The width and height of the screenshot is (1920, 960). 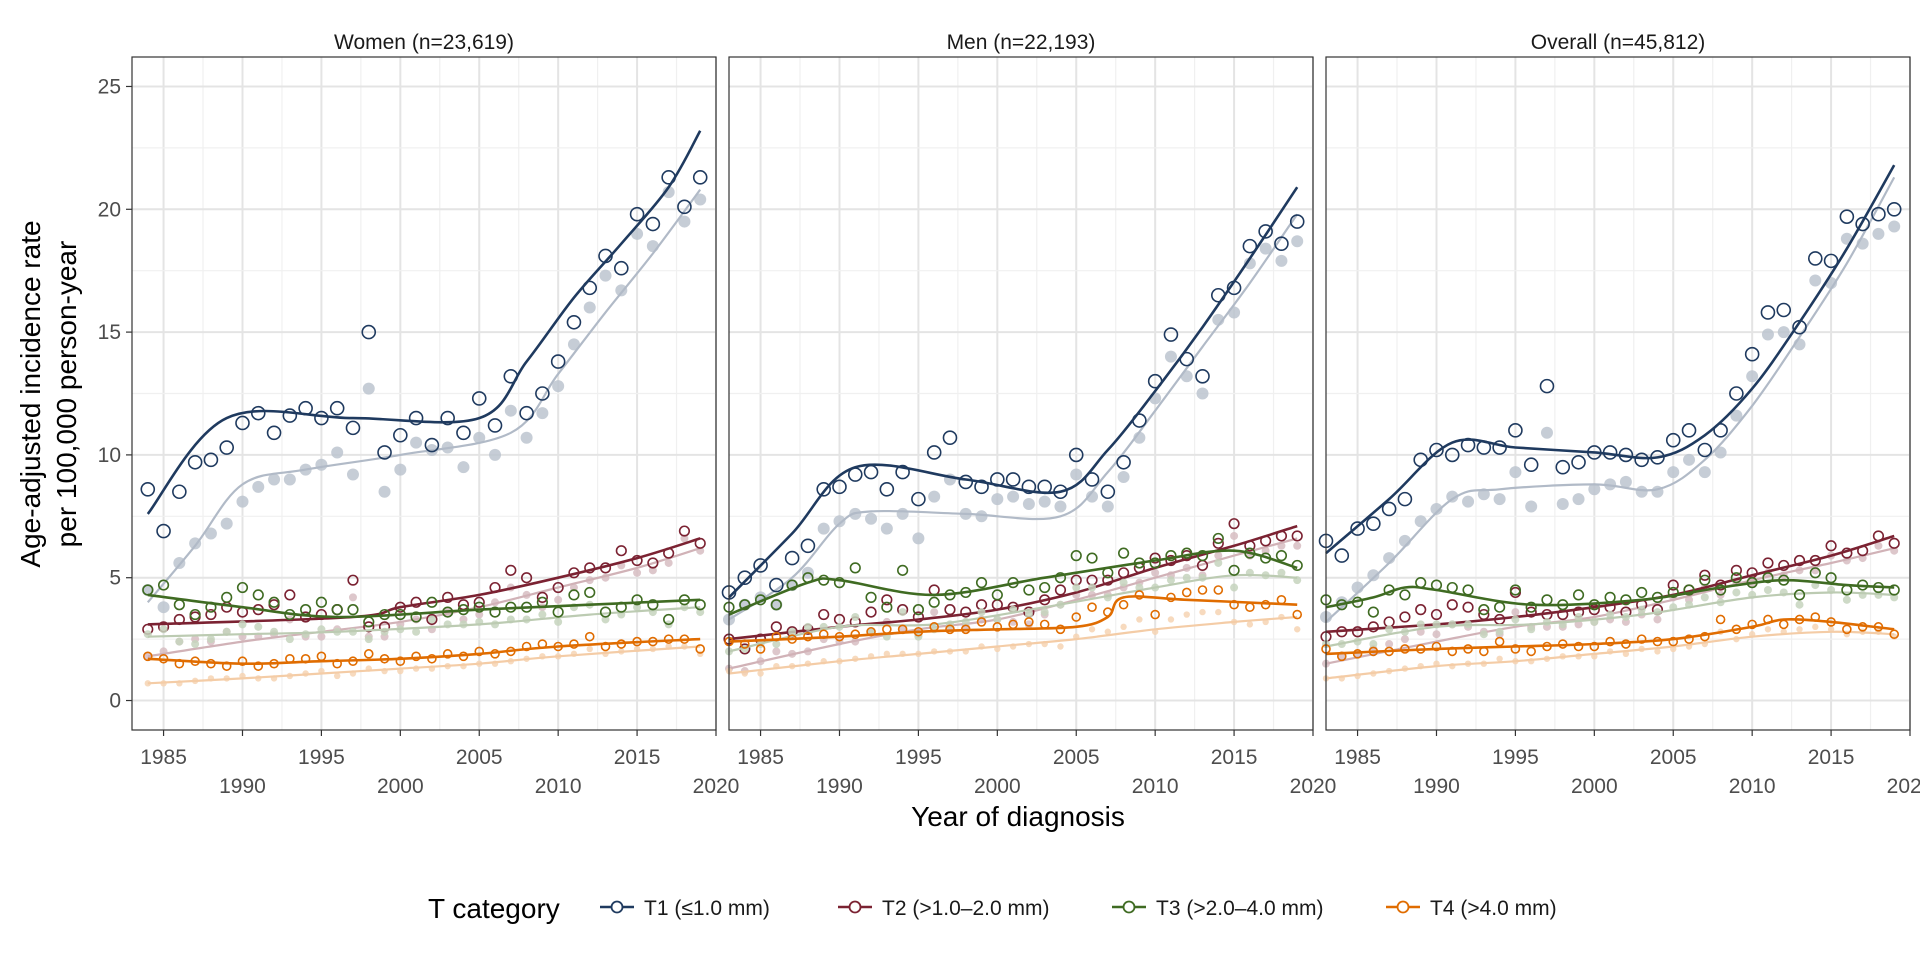 I want to click on y-axis: 0 5 10 15 20 25, so click(x=115, y=394).